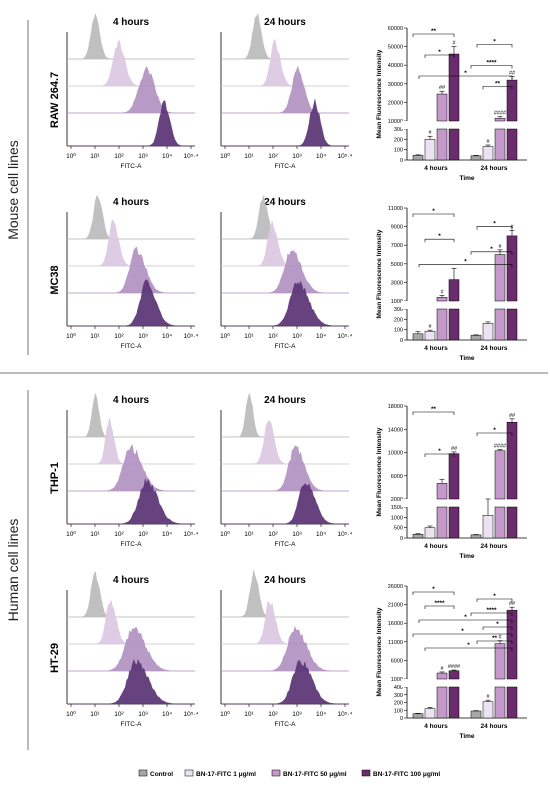 The image size is (550, 787). I want to click on group-label-mouse: Mouse cell lines, so click(13, 190).